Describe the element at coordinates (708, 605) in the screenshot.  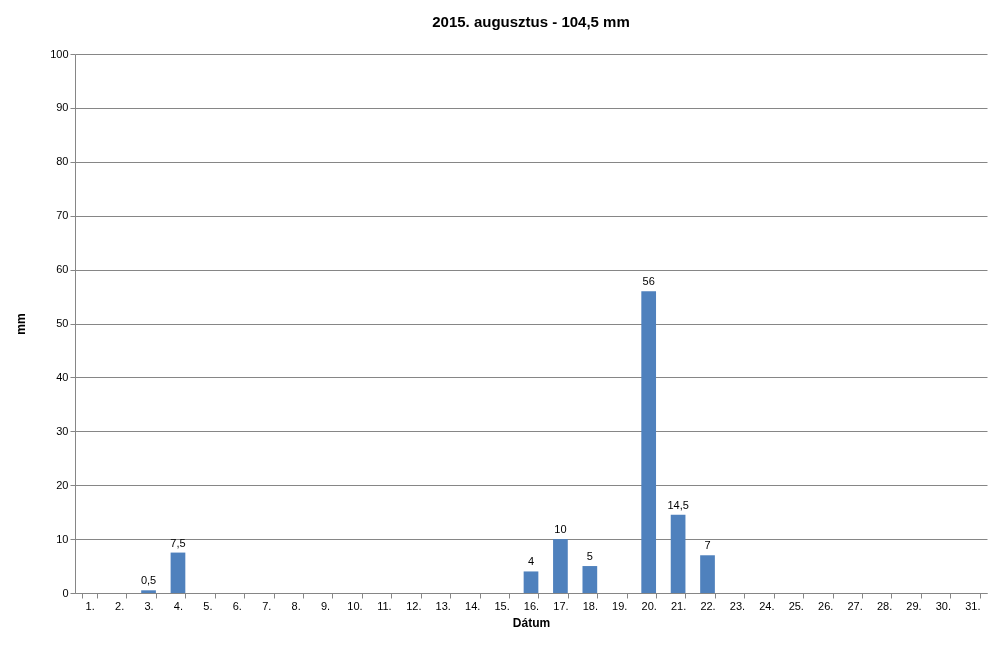
I see `x-tick-label: 22.` at that location.